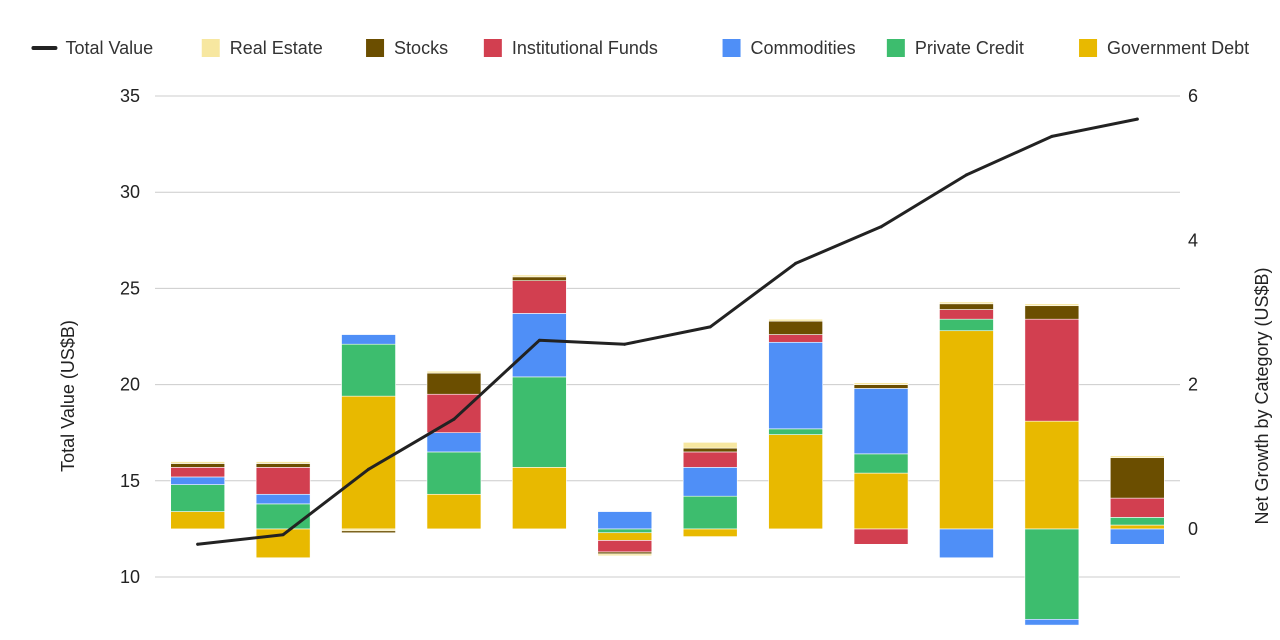 The height and width of the screenshot is (640, 1280). I want to click on right-tick-label: 2, so click(1193, 385).